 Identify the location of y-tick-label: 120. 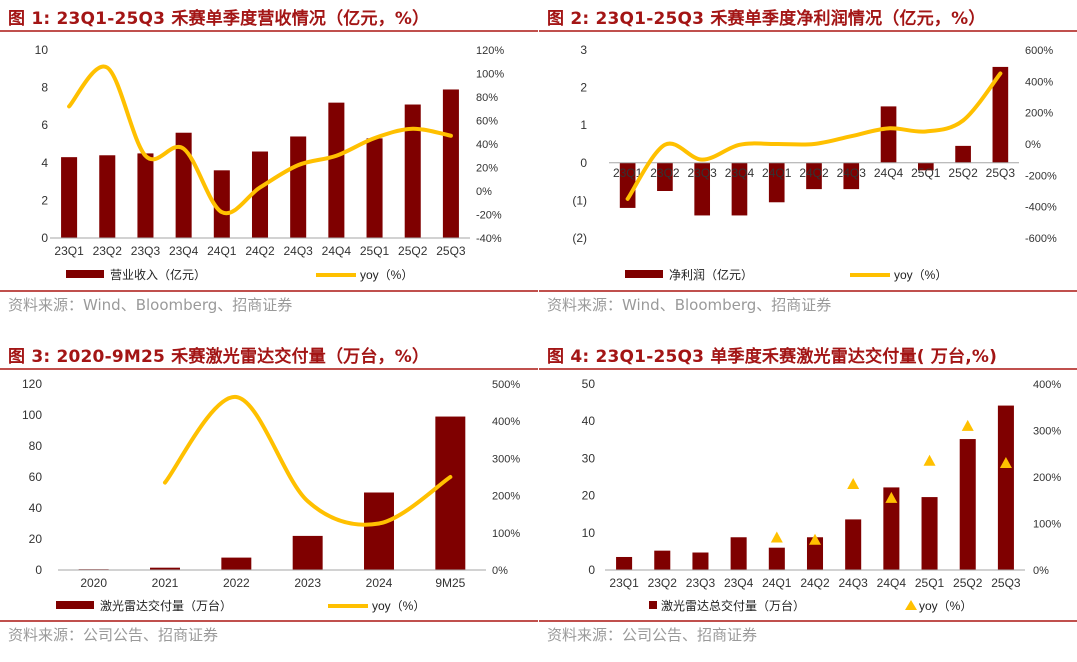
(32, 384).